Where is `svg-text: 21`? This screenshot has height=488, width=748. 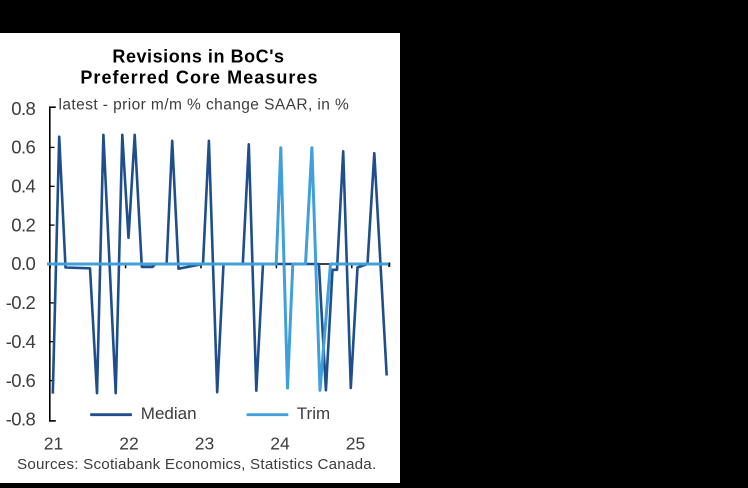
svg-text: 21 is located at coordinates (53, 444).